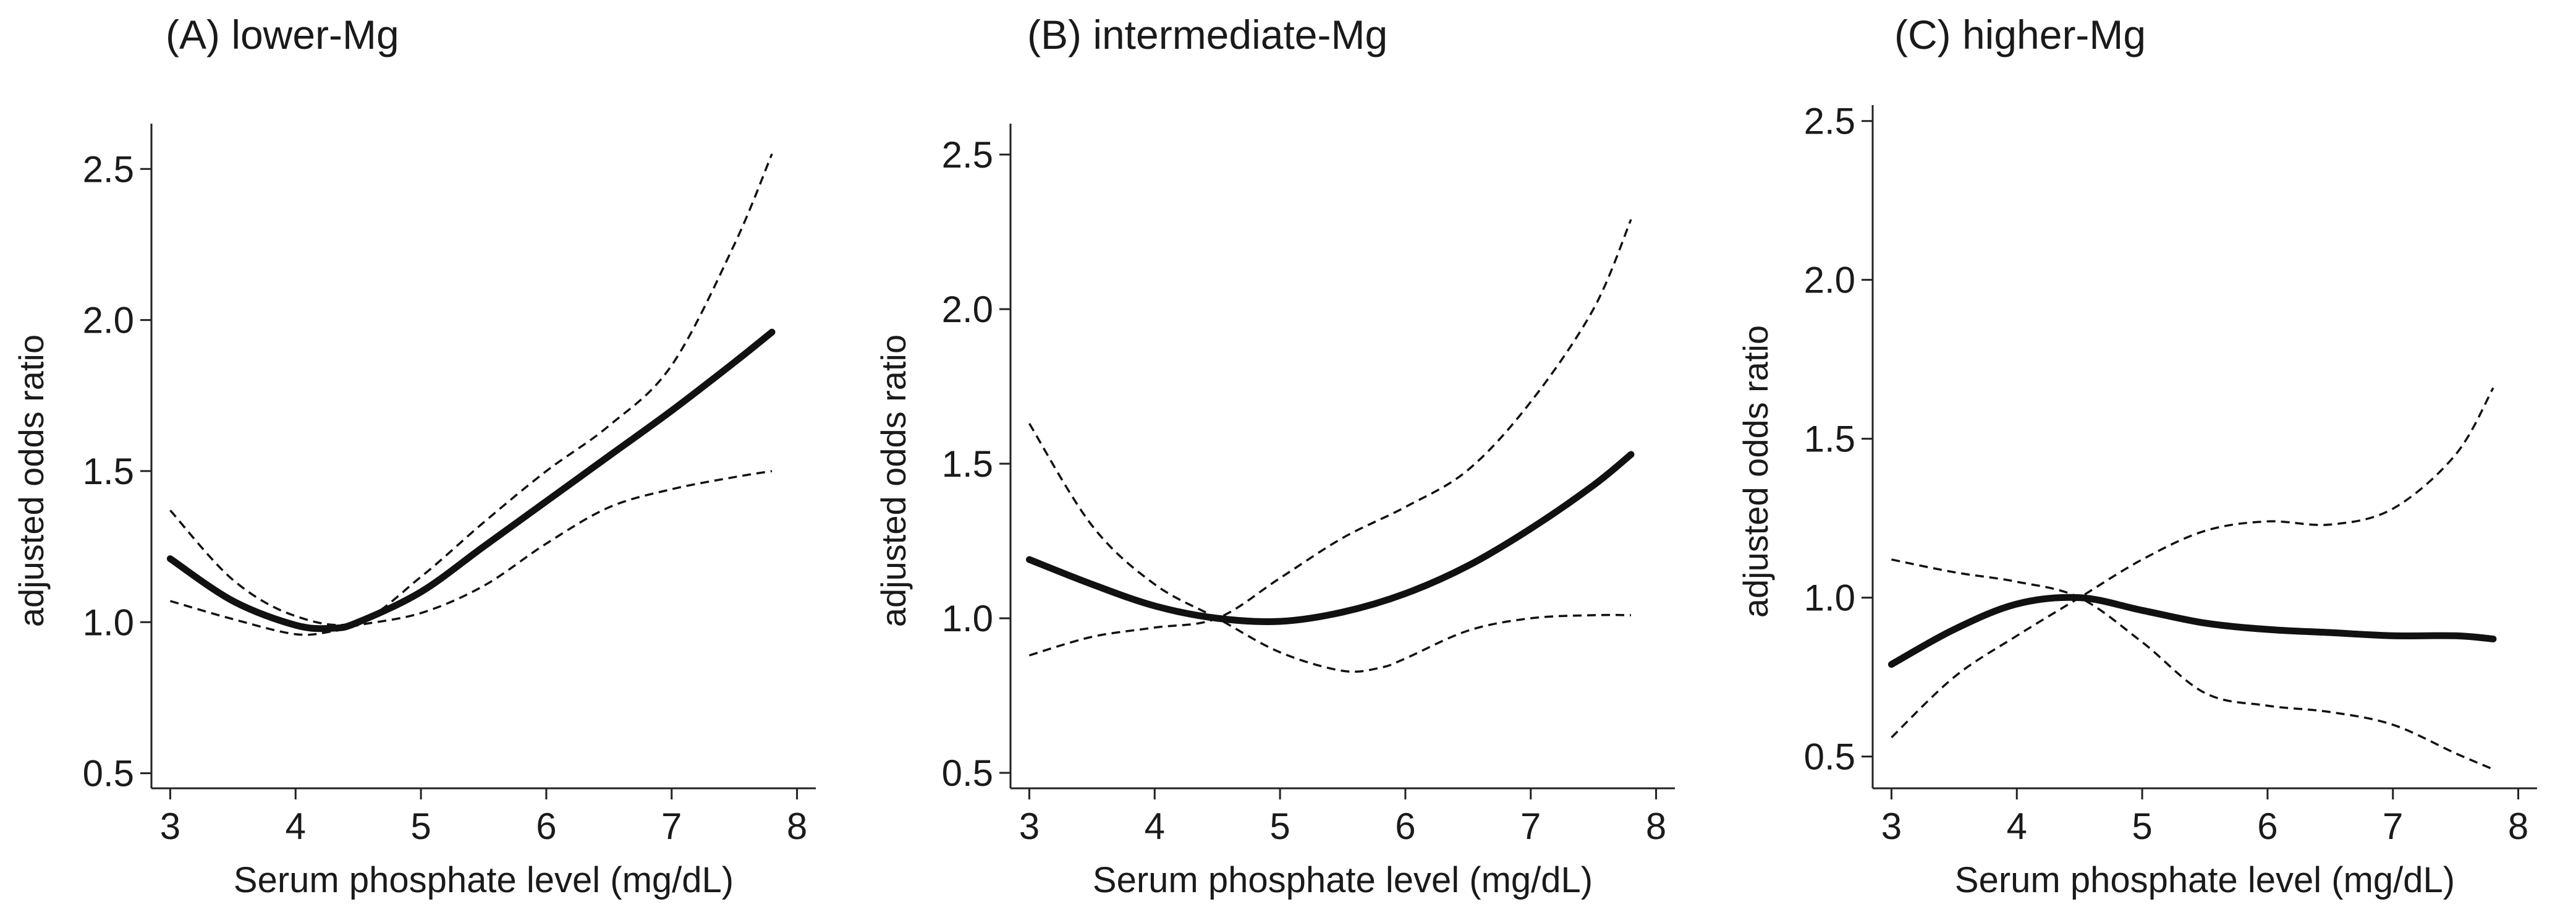  What do you see at coordinates (282, 35) in the screenshot?
I see `panel-title: (A) lower-Mg` at bounding box center [282, 35].